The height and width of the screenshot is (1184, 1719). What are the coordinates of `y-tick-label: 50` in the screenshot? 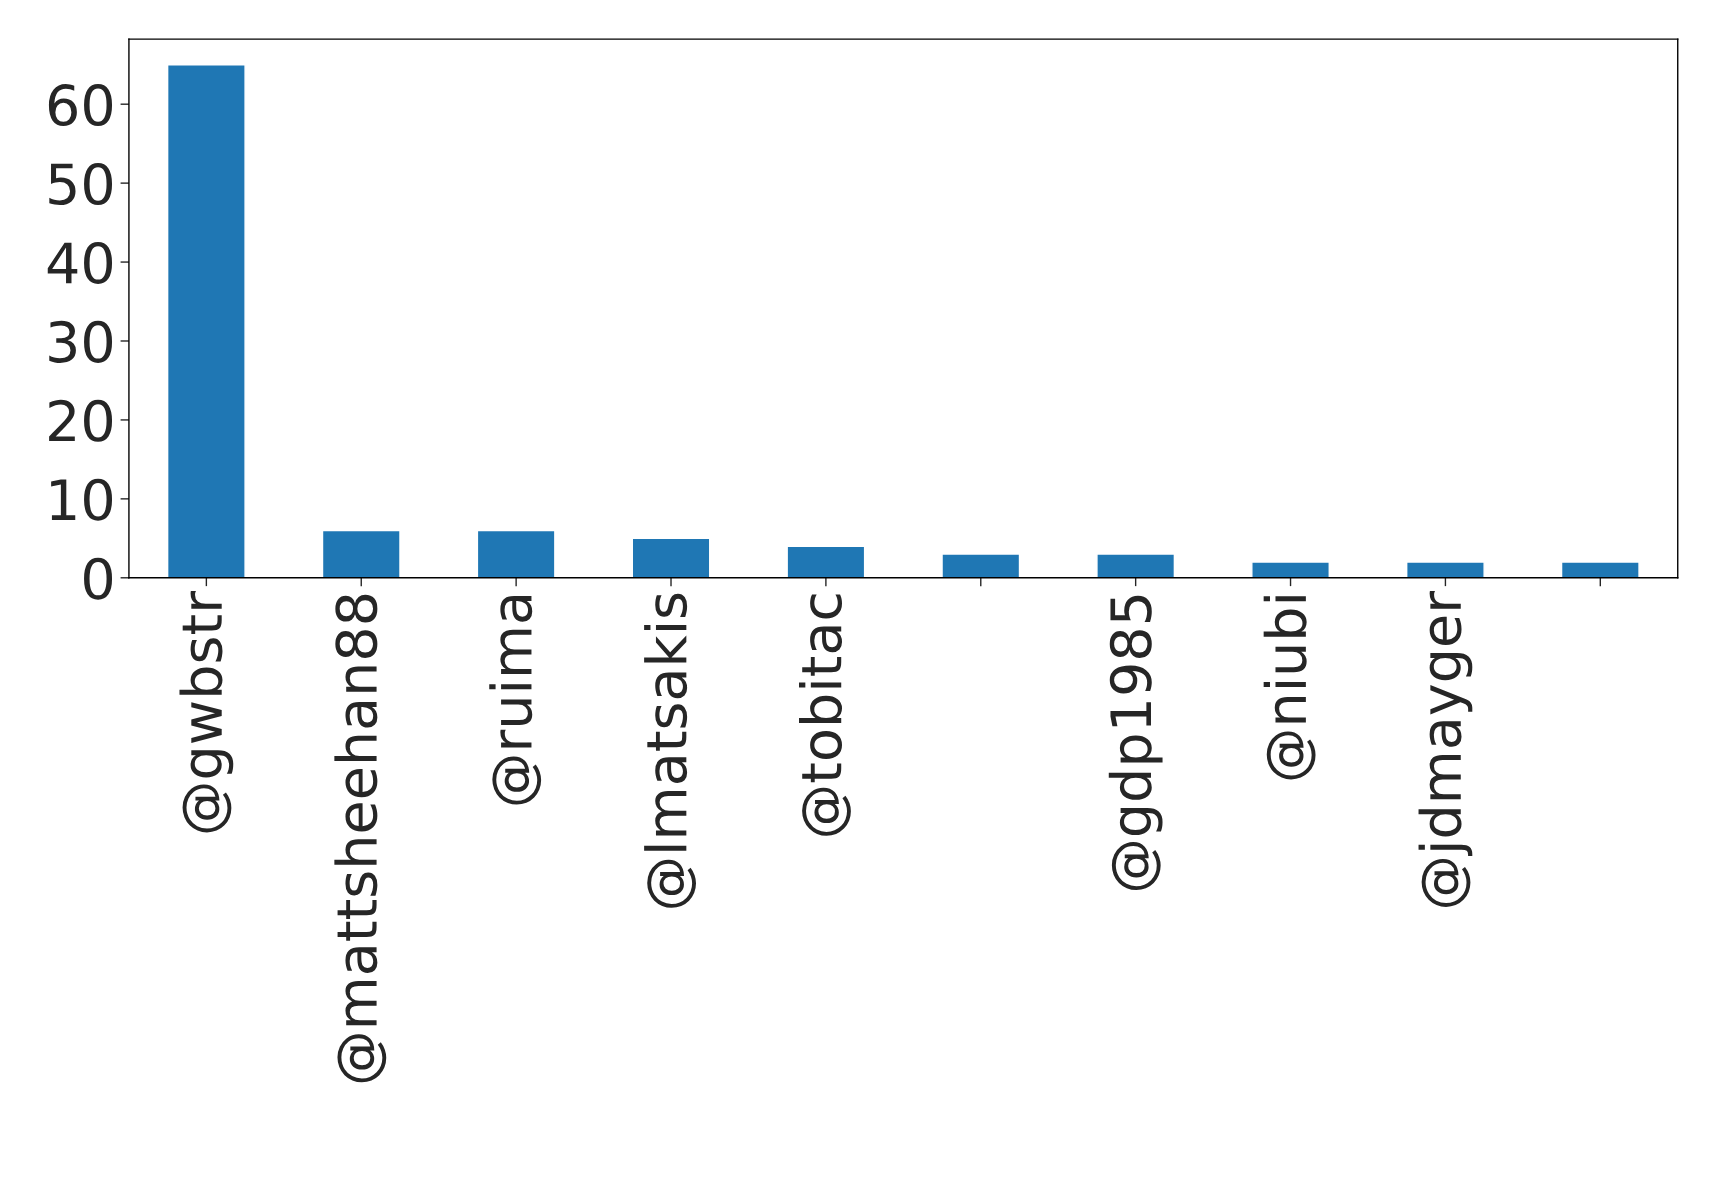 It's located at (81, 184).